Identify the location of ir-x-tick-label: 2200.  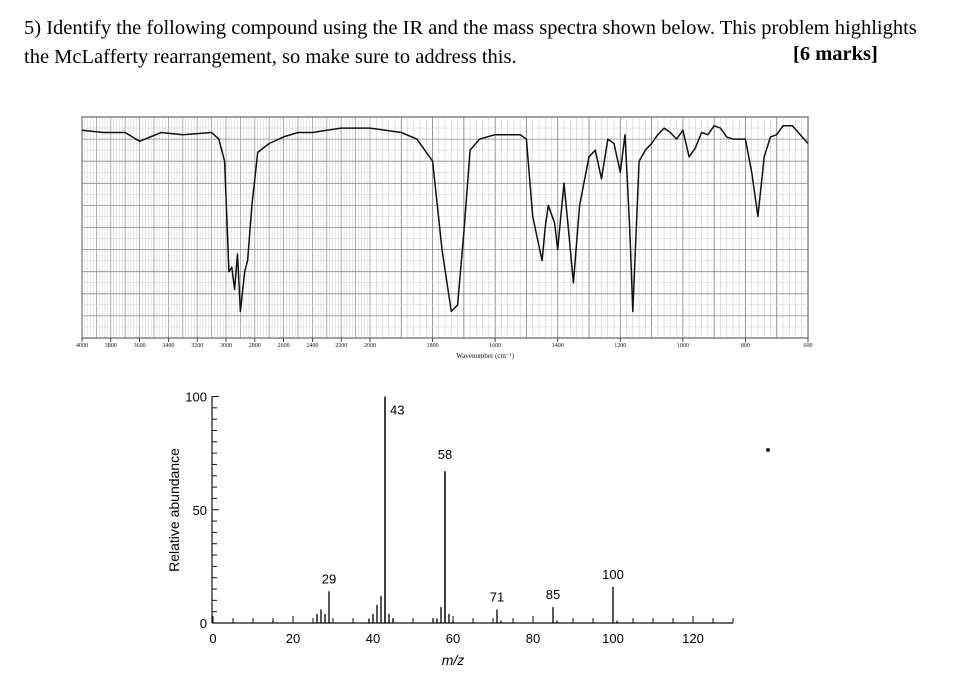
(341, 346).